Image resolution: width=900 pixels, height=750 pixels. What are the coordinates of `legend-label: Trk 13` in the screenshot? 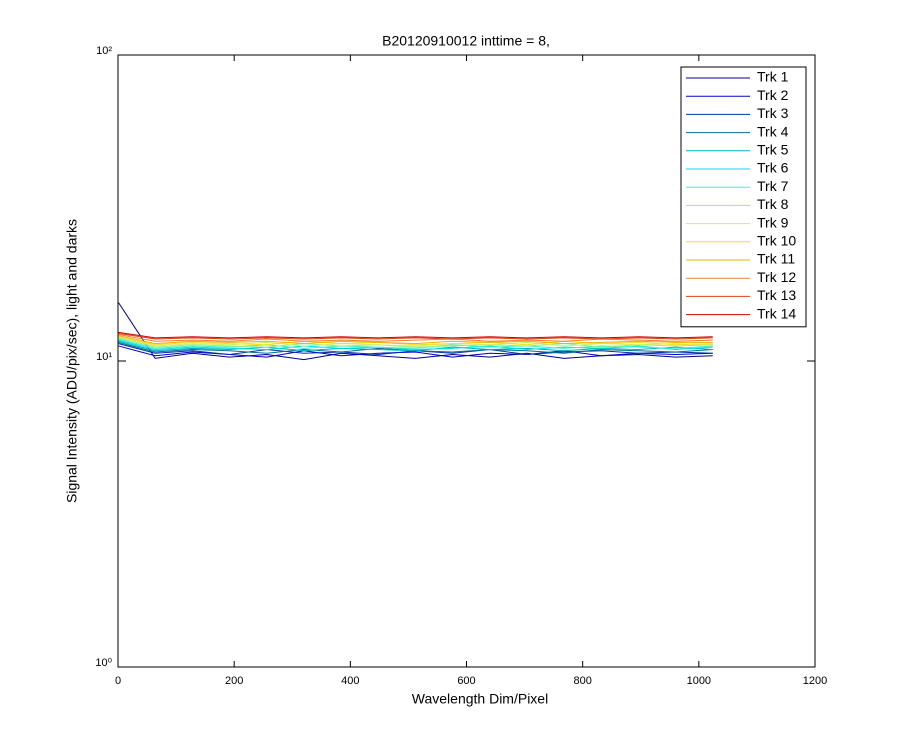 It's located at (776, 295).